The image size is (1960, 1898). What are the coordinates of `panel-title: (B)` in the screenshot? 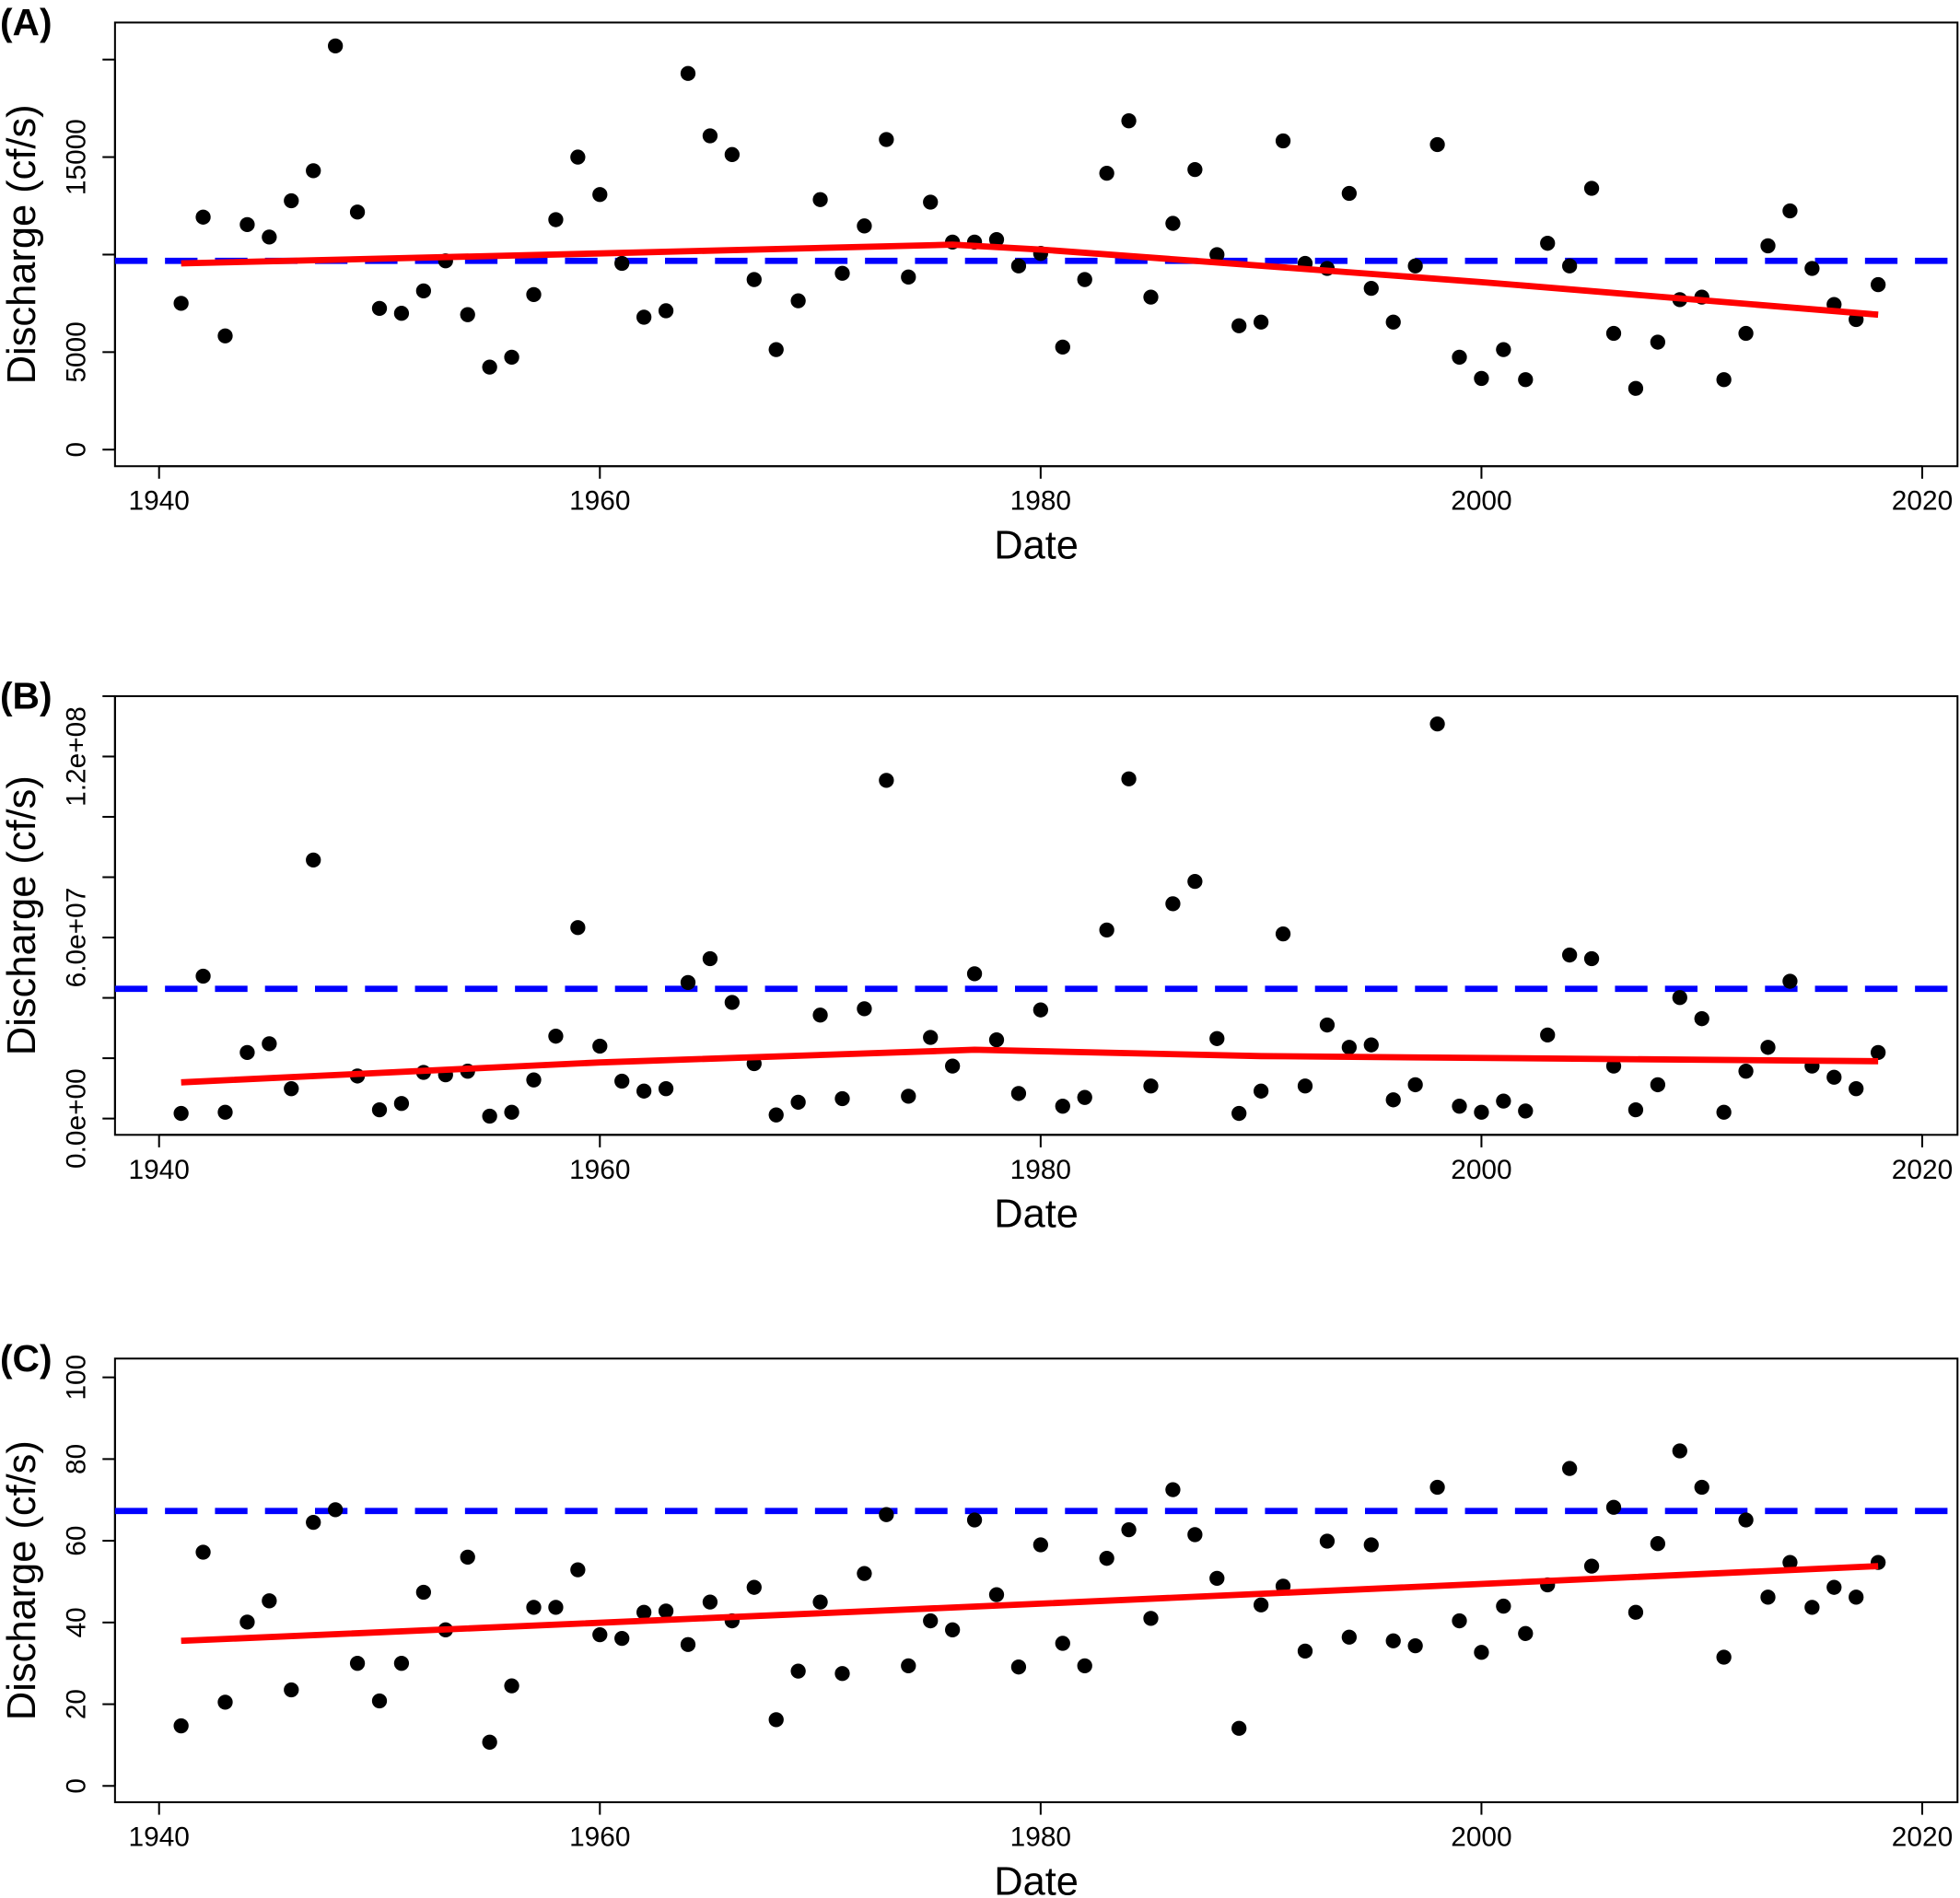 It's located at (26, 696).